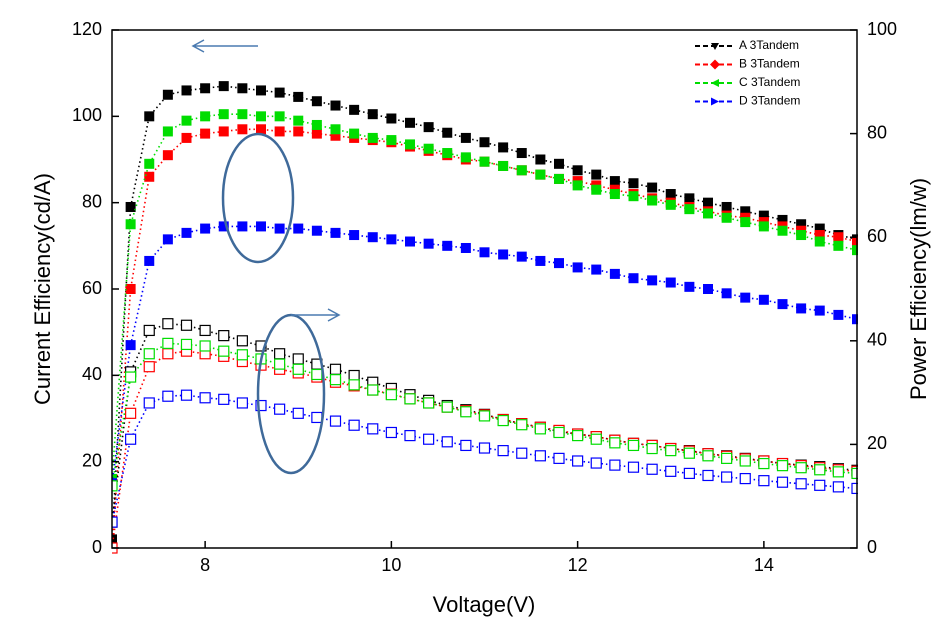 The image size is (946, 629). Describe the element at coordinates (258, 198) in the screenshot. I see `annotation-ellipse` at that location.